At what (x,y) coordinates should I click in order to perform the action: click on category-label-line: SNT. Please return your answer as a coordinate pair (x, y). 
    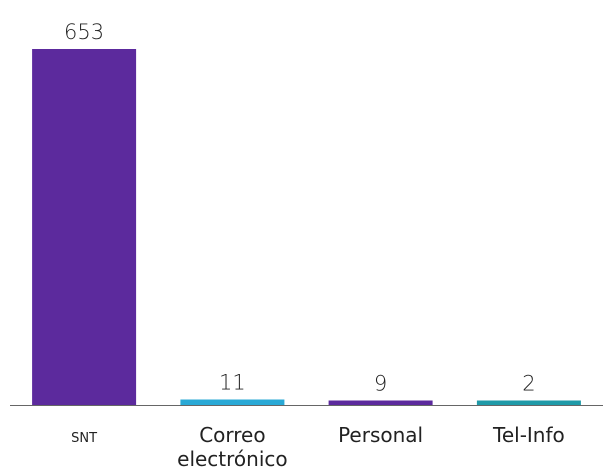
    Looking at the image, I should click on (84, 438).